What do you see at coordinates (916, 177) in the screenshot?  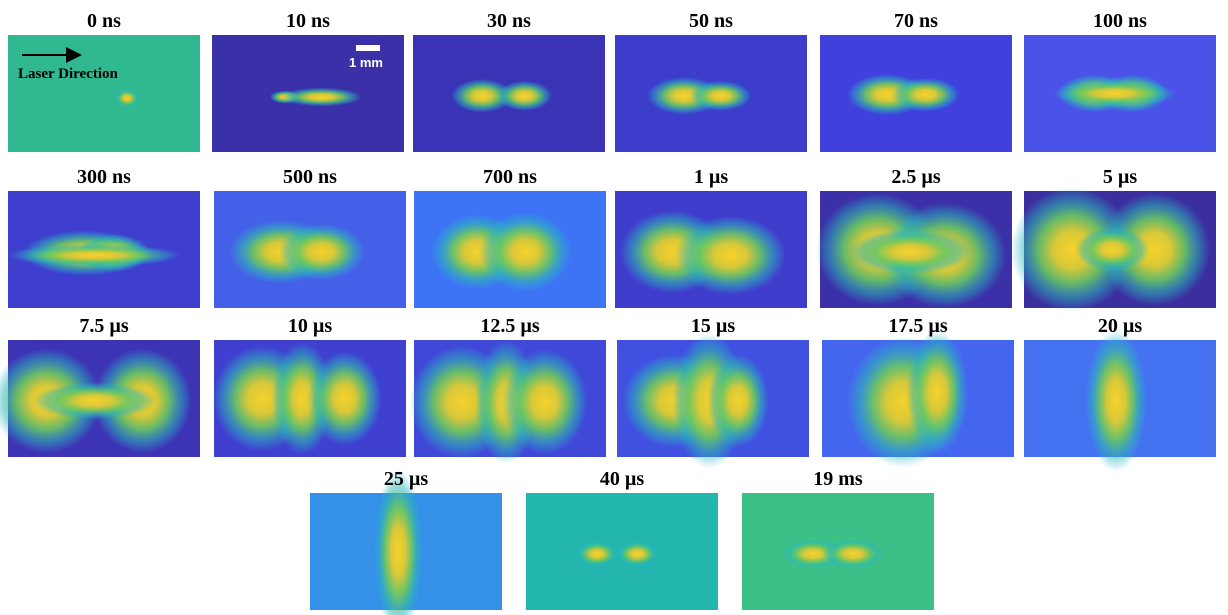 I see `panel-label: 2.5 µs` at bounding box center [916, 177].